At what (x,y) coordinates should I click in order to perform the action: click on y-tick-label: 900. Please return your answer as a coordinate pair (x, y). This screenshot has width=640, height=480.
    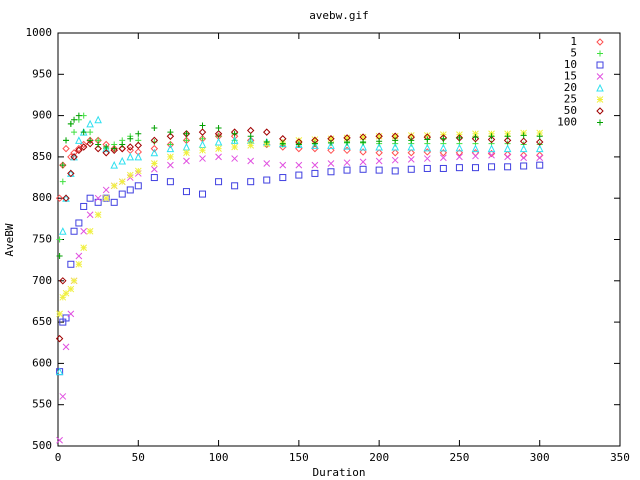
    Looking at the image, I should click on (42, 115).